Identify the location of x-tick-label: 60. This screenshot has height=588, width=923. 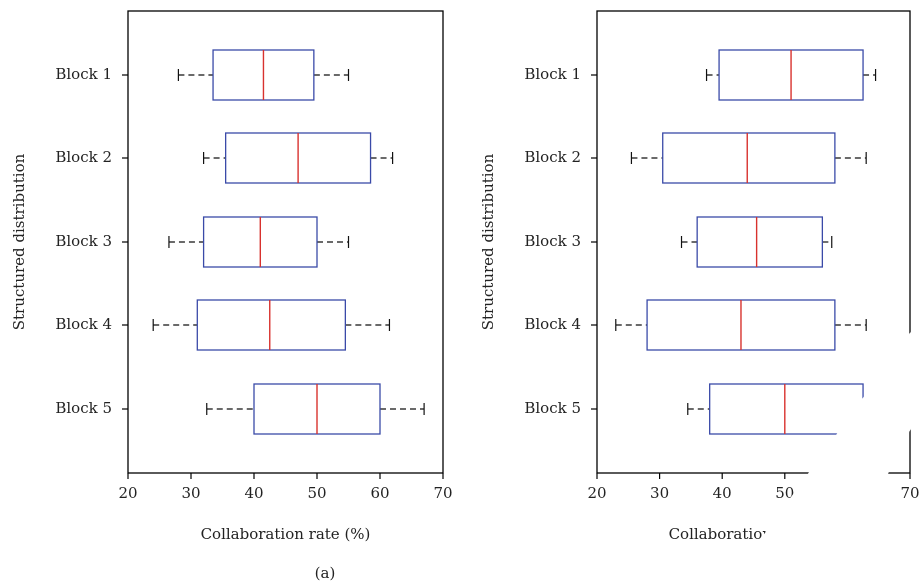
(379, 493).